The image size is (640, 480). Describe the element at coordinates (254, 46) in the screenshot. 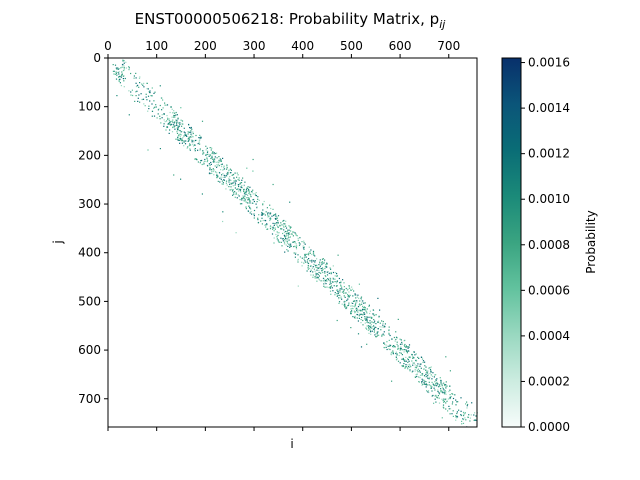

I see `x-tick-label: 300` at that location.